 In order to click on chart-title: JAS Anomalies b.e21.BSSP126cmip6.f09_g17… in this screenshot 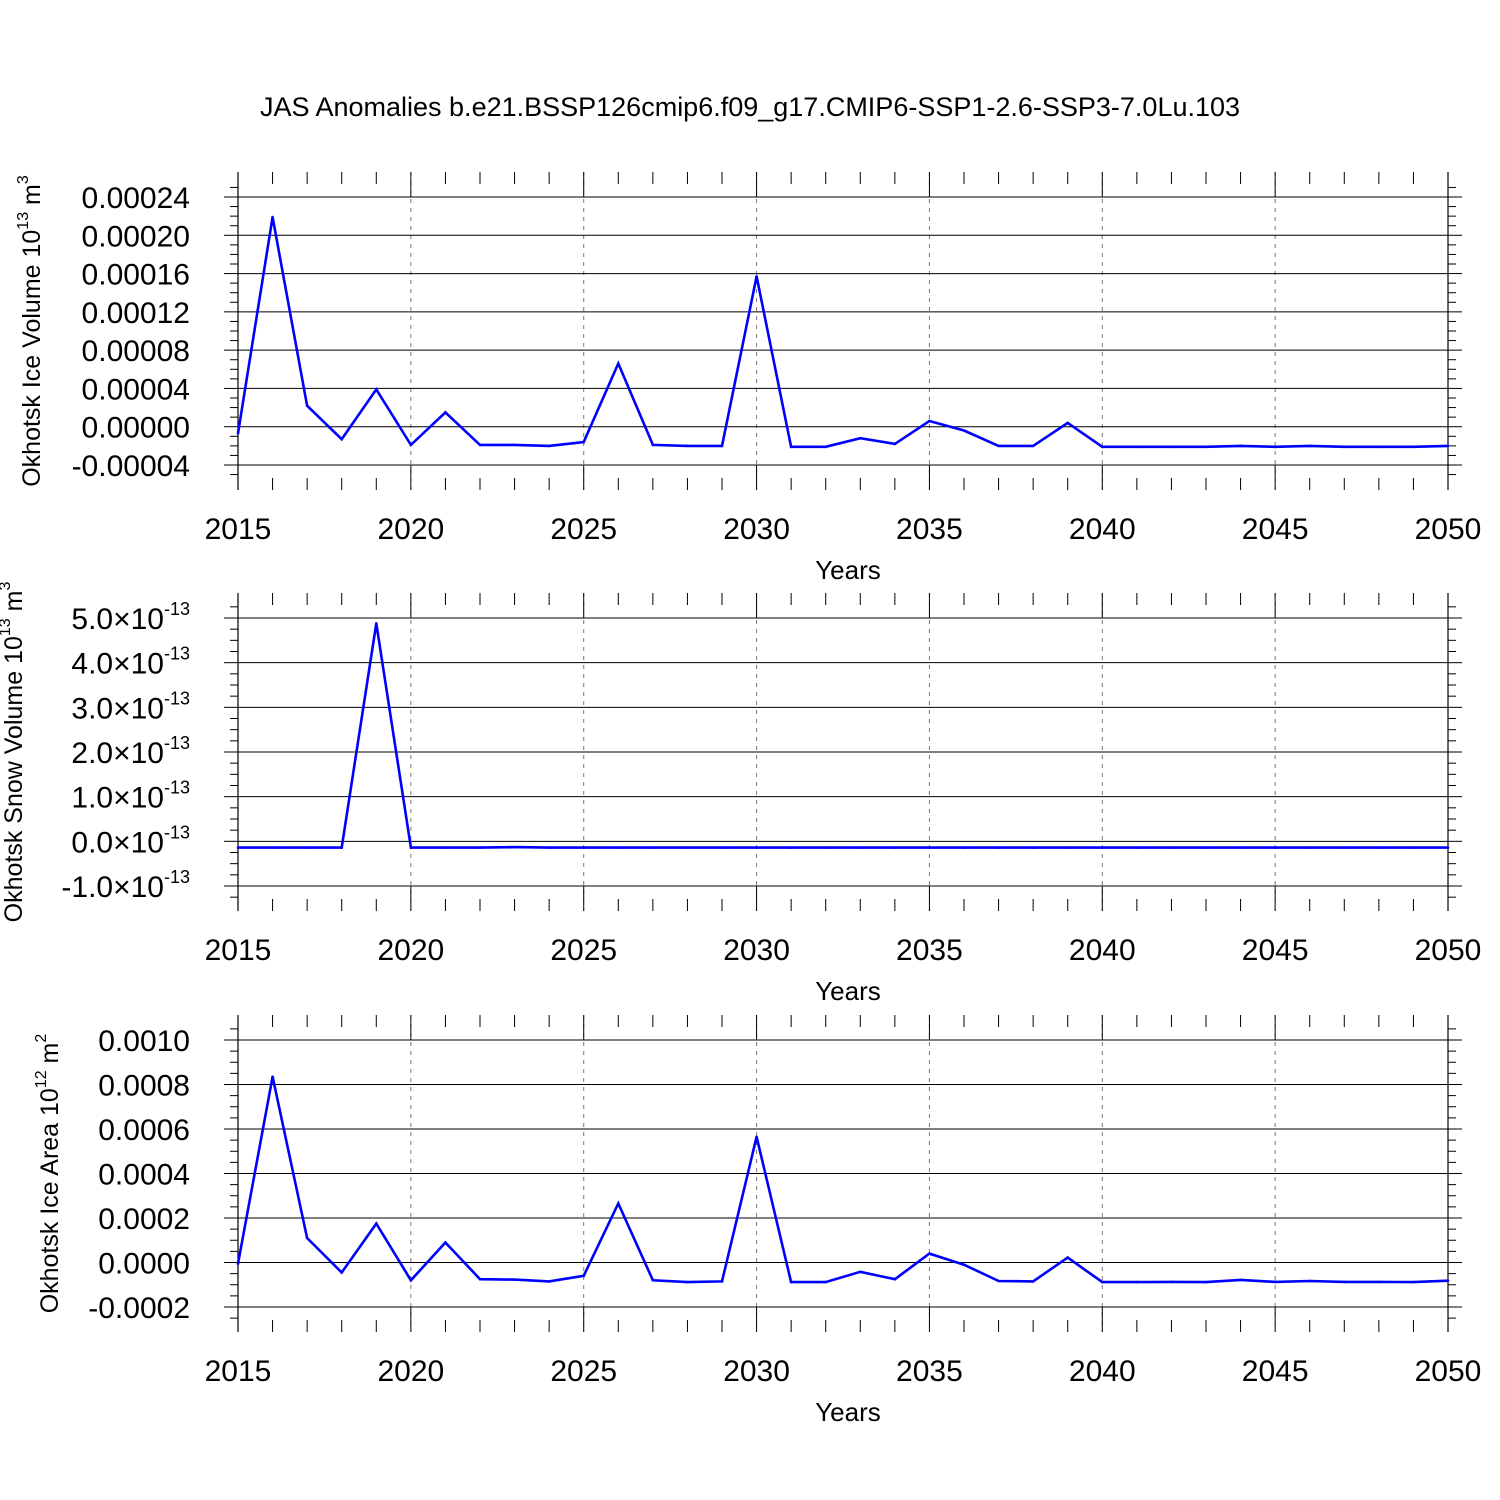, I will do `click(750, 107)`.